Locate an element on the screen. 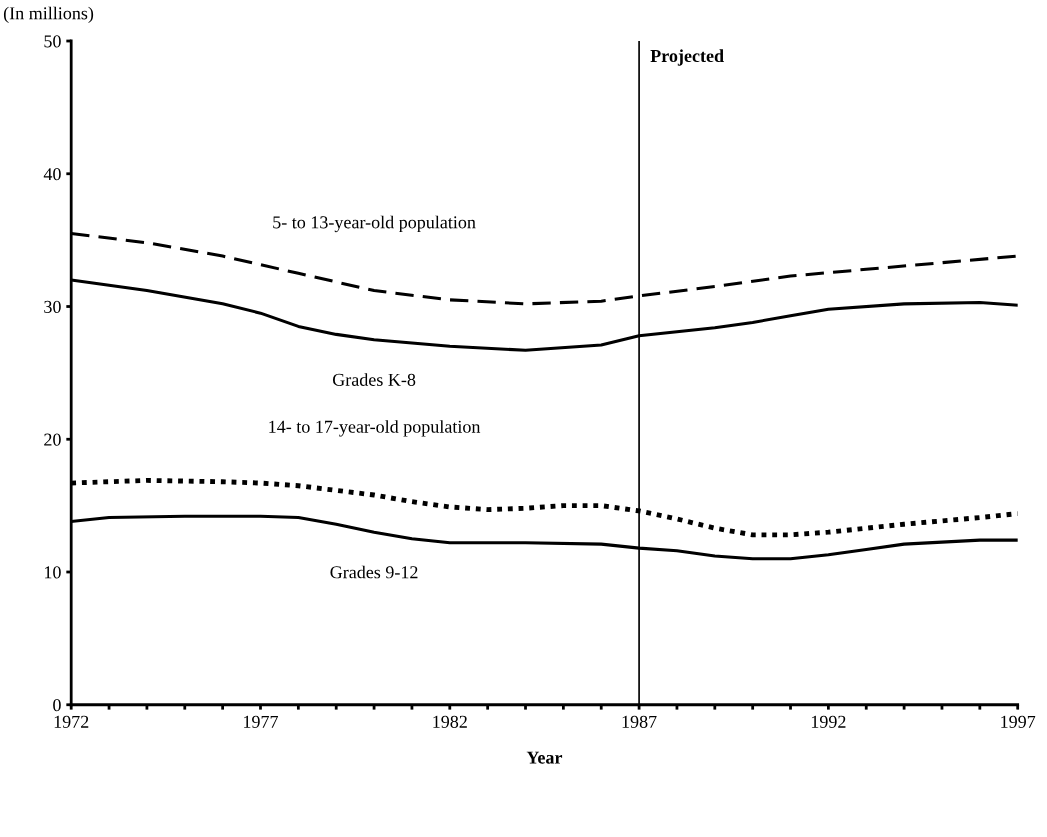 The height and width of the screenshot is (837, 1047). x-tick-label: 1997 is located at coordinates (1018, 721).